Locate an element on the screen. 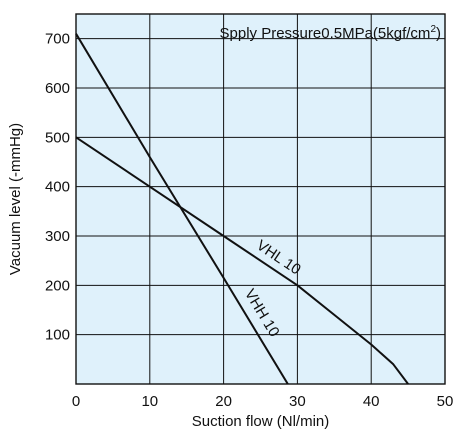  x-tick-label-50: 50 is located at coordinates (445, 401).